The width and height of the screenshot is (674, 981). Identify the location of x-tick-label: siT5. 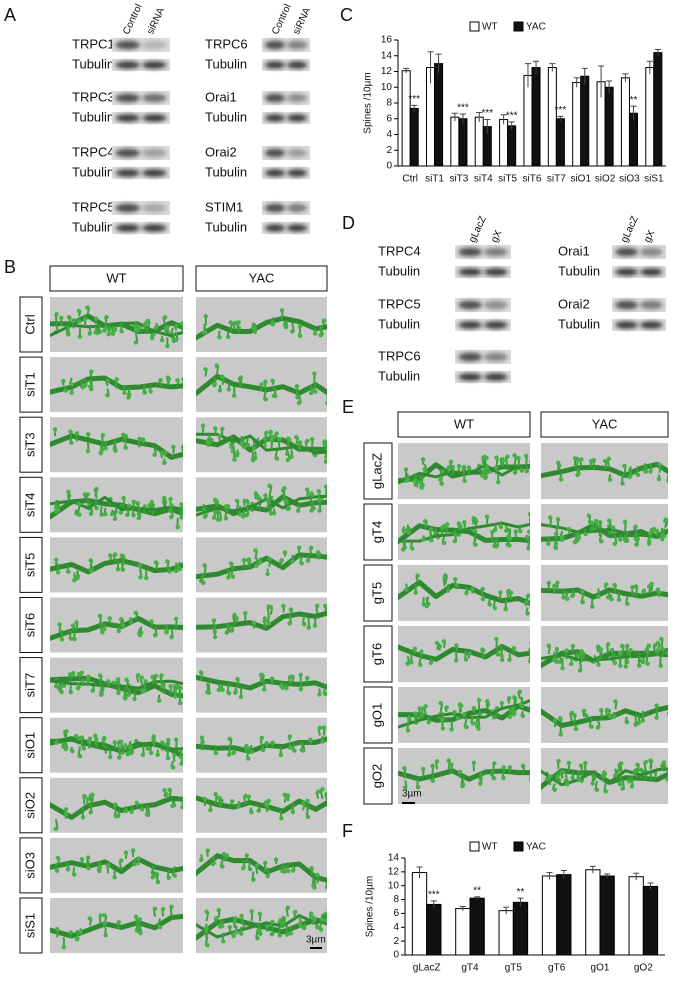
(507, 179).